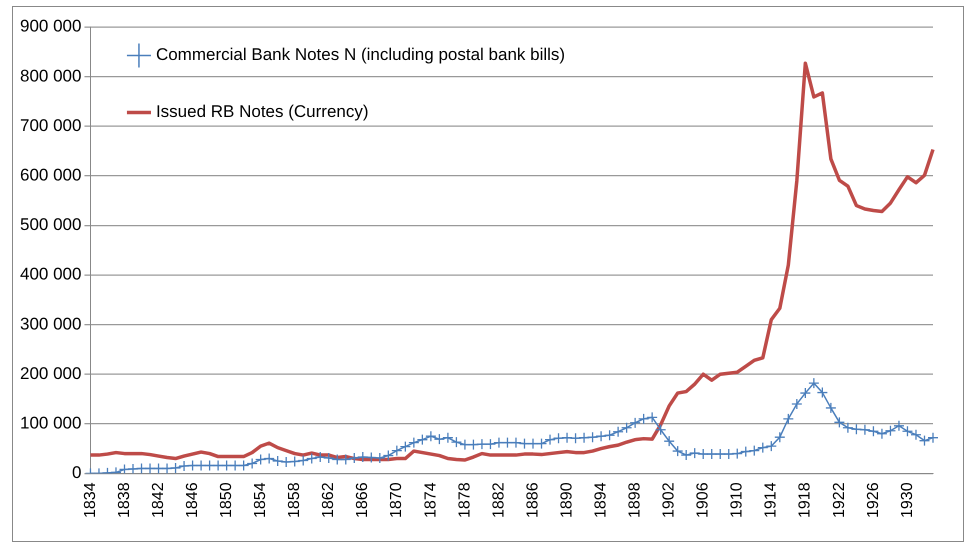 This screenshot has height=544, width=967. Describe the element at coordinates (227, 500) in the screenshot. I see `x-tick-label: 1850` at that location.